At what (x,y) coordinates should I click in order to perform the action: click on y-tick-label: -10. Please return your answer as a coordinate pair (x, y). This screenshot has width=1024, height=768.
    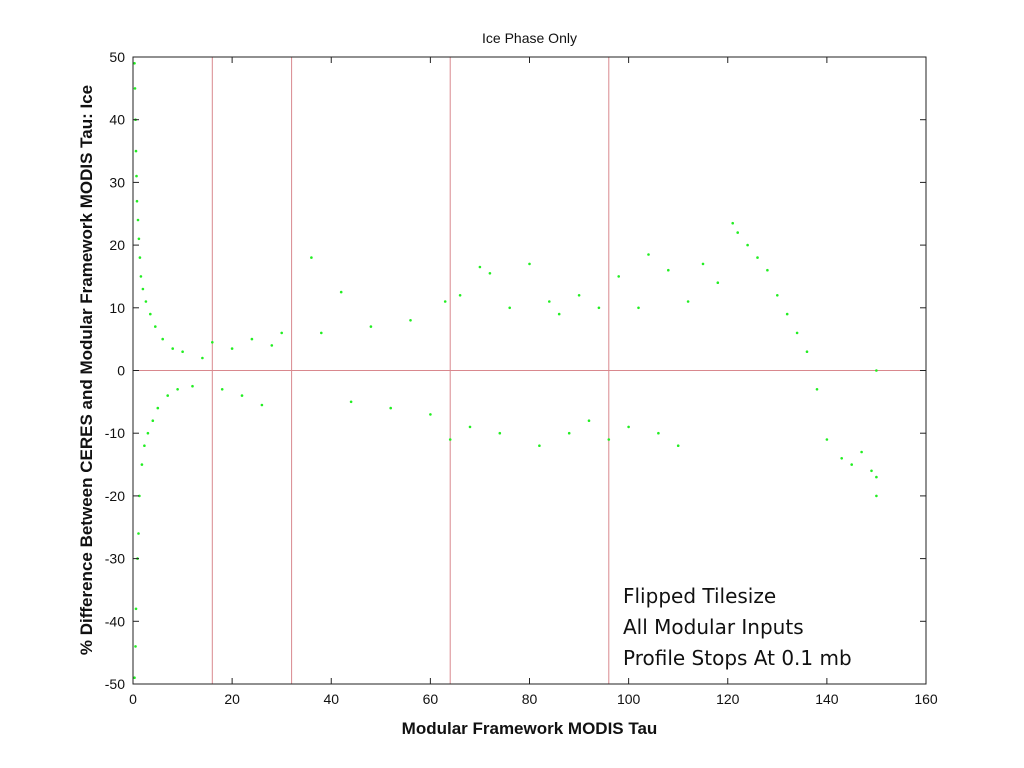
    Looking at the image, I should click on (115, 433).